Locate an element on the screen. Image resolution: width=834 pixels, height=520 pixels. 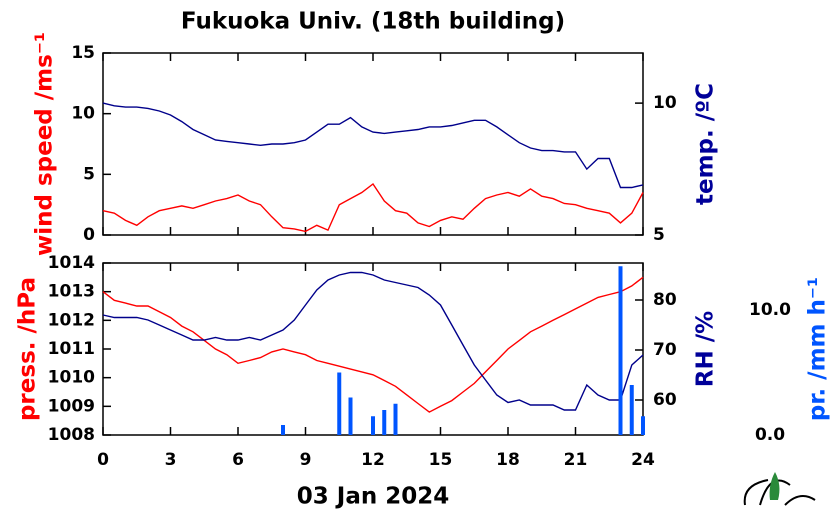
y-tick-label: 1008 is located at coordinates (71, 435).